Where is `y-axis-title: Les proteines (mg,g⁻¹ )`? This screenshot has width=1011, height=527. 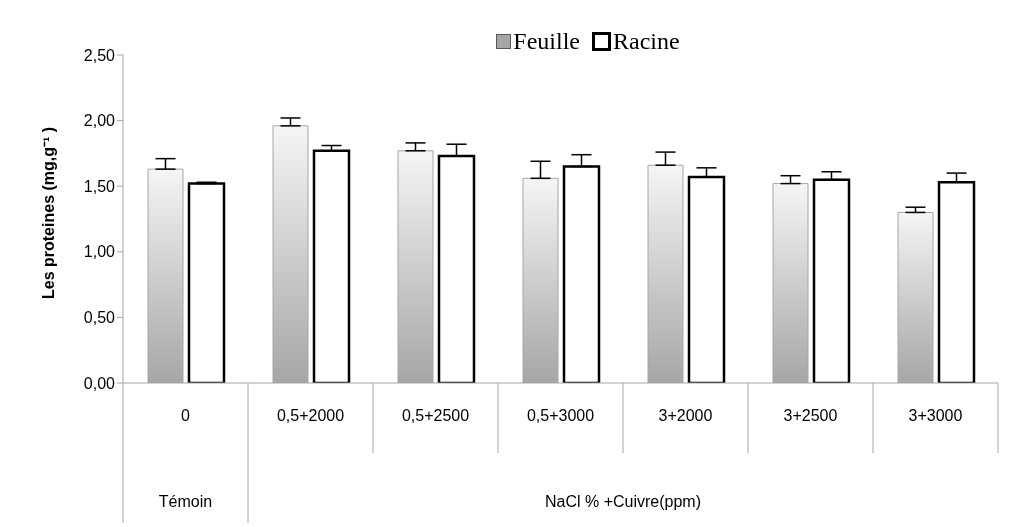 y-axis-title: Les proteines (mg,g⁻¹ ) is located at coordinates (48, 212).